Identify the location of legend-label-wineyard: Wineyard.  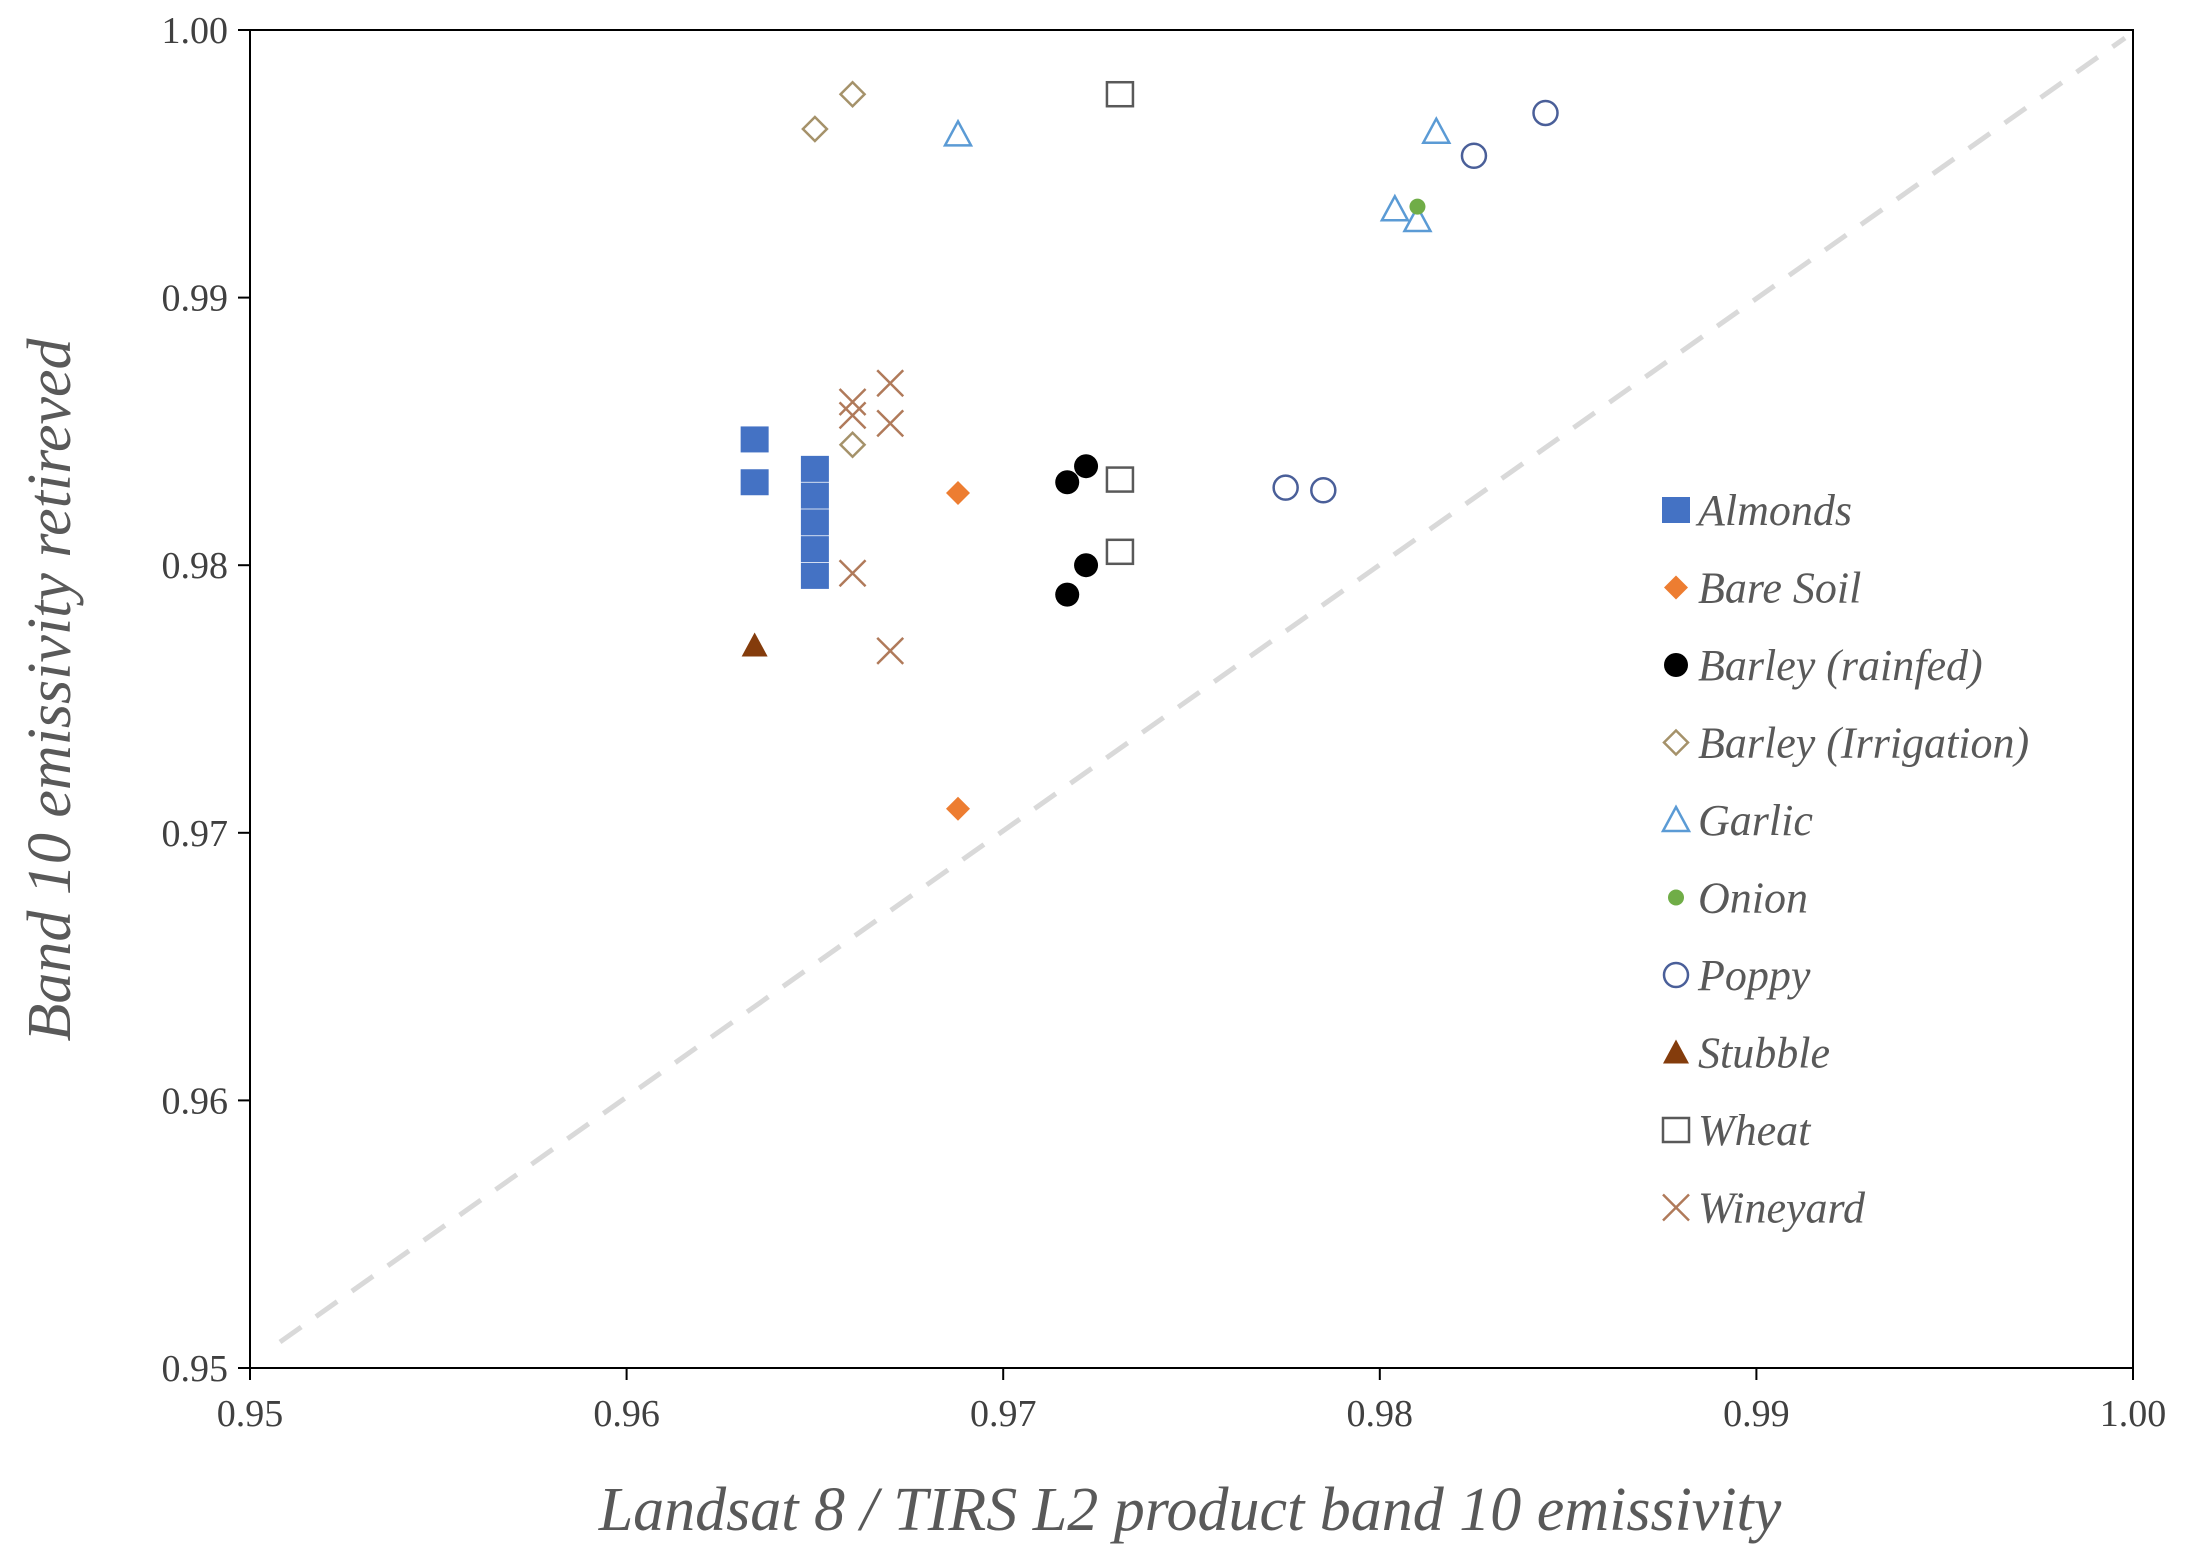
(1782, 1208).